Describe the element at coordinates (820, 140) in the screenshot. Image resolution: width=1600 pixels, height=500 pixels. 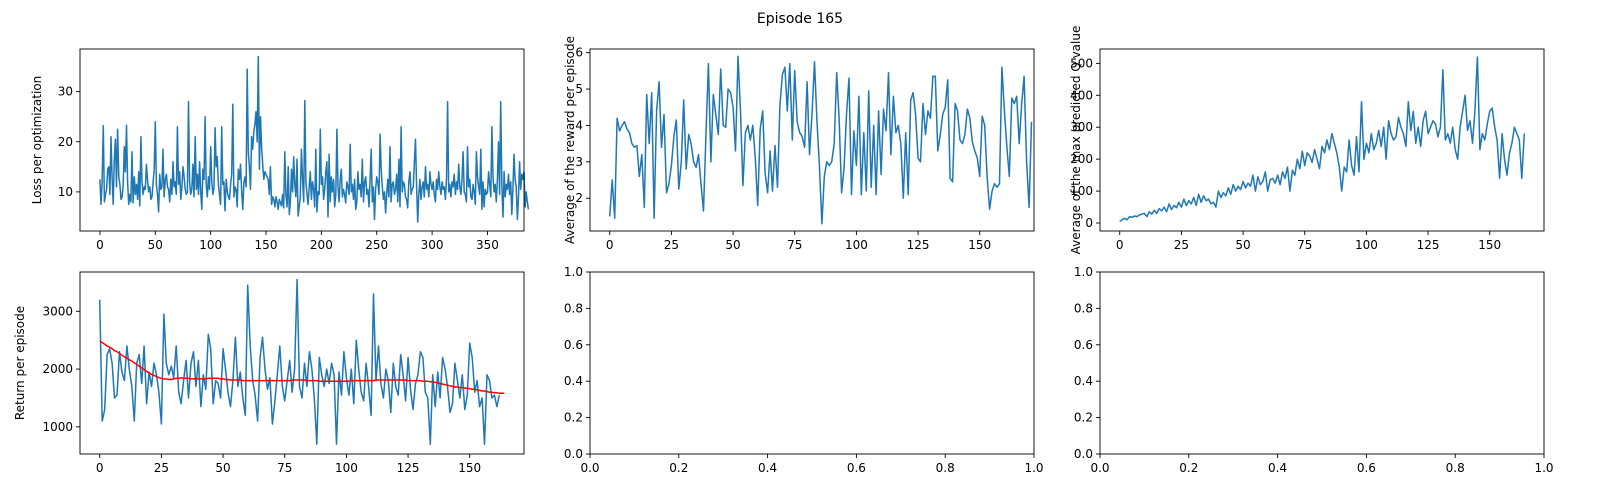
I see `reward-series-0-line` at that location.